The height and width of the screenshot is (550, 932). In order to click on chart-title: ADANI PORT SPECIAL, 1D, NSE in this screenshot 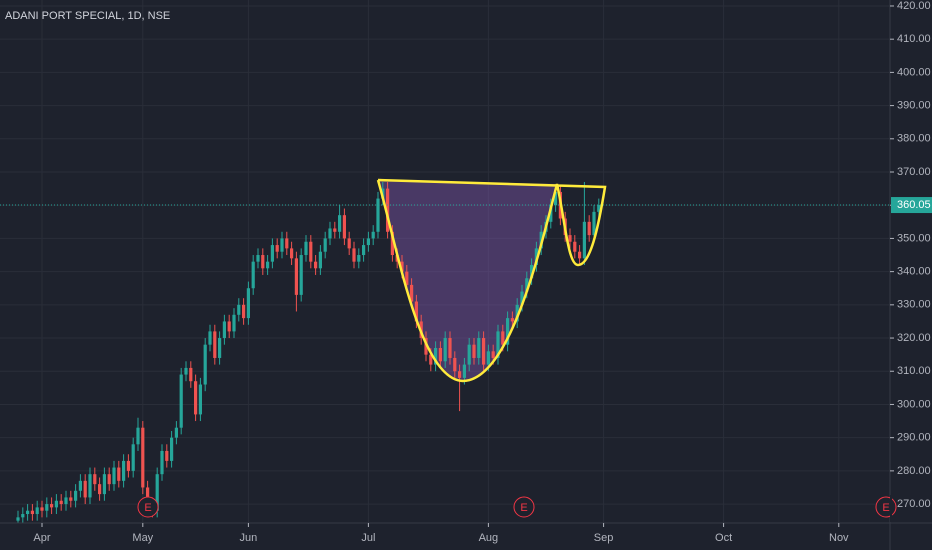, I will do `click(87, 16)`.